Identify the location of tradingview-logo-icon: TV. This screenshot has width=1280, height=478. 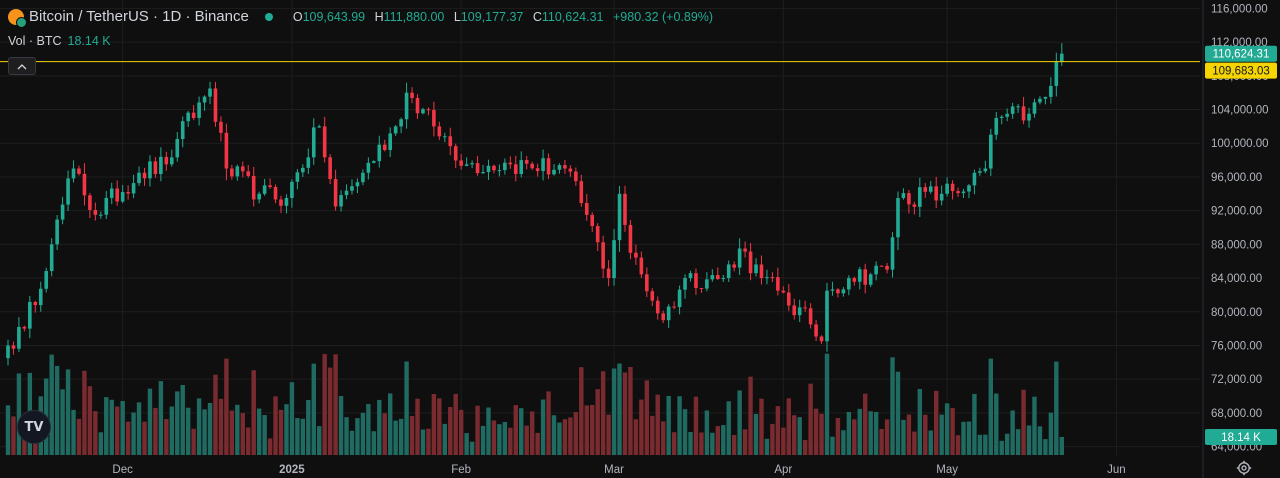
(34, 427).